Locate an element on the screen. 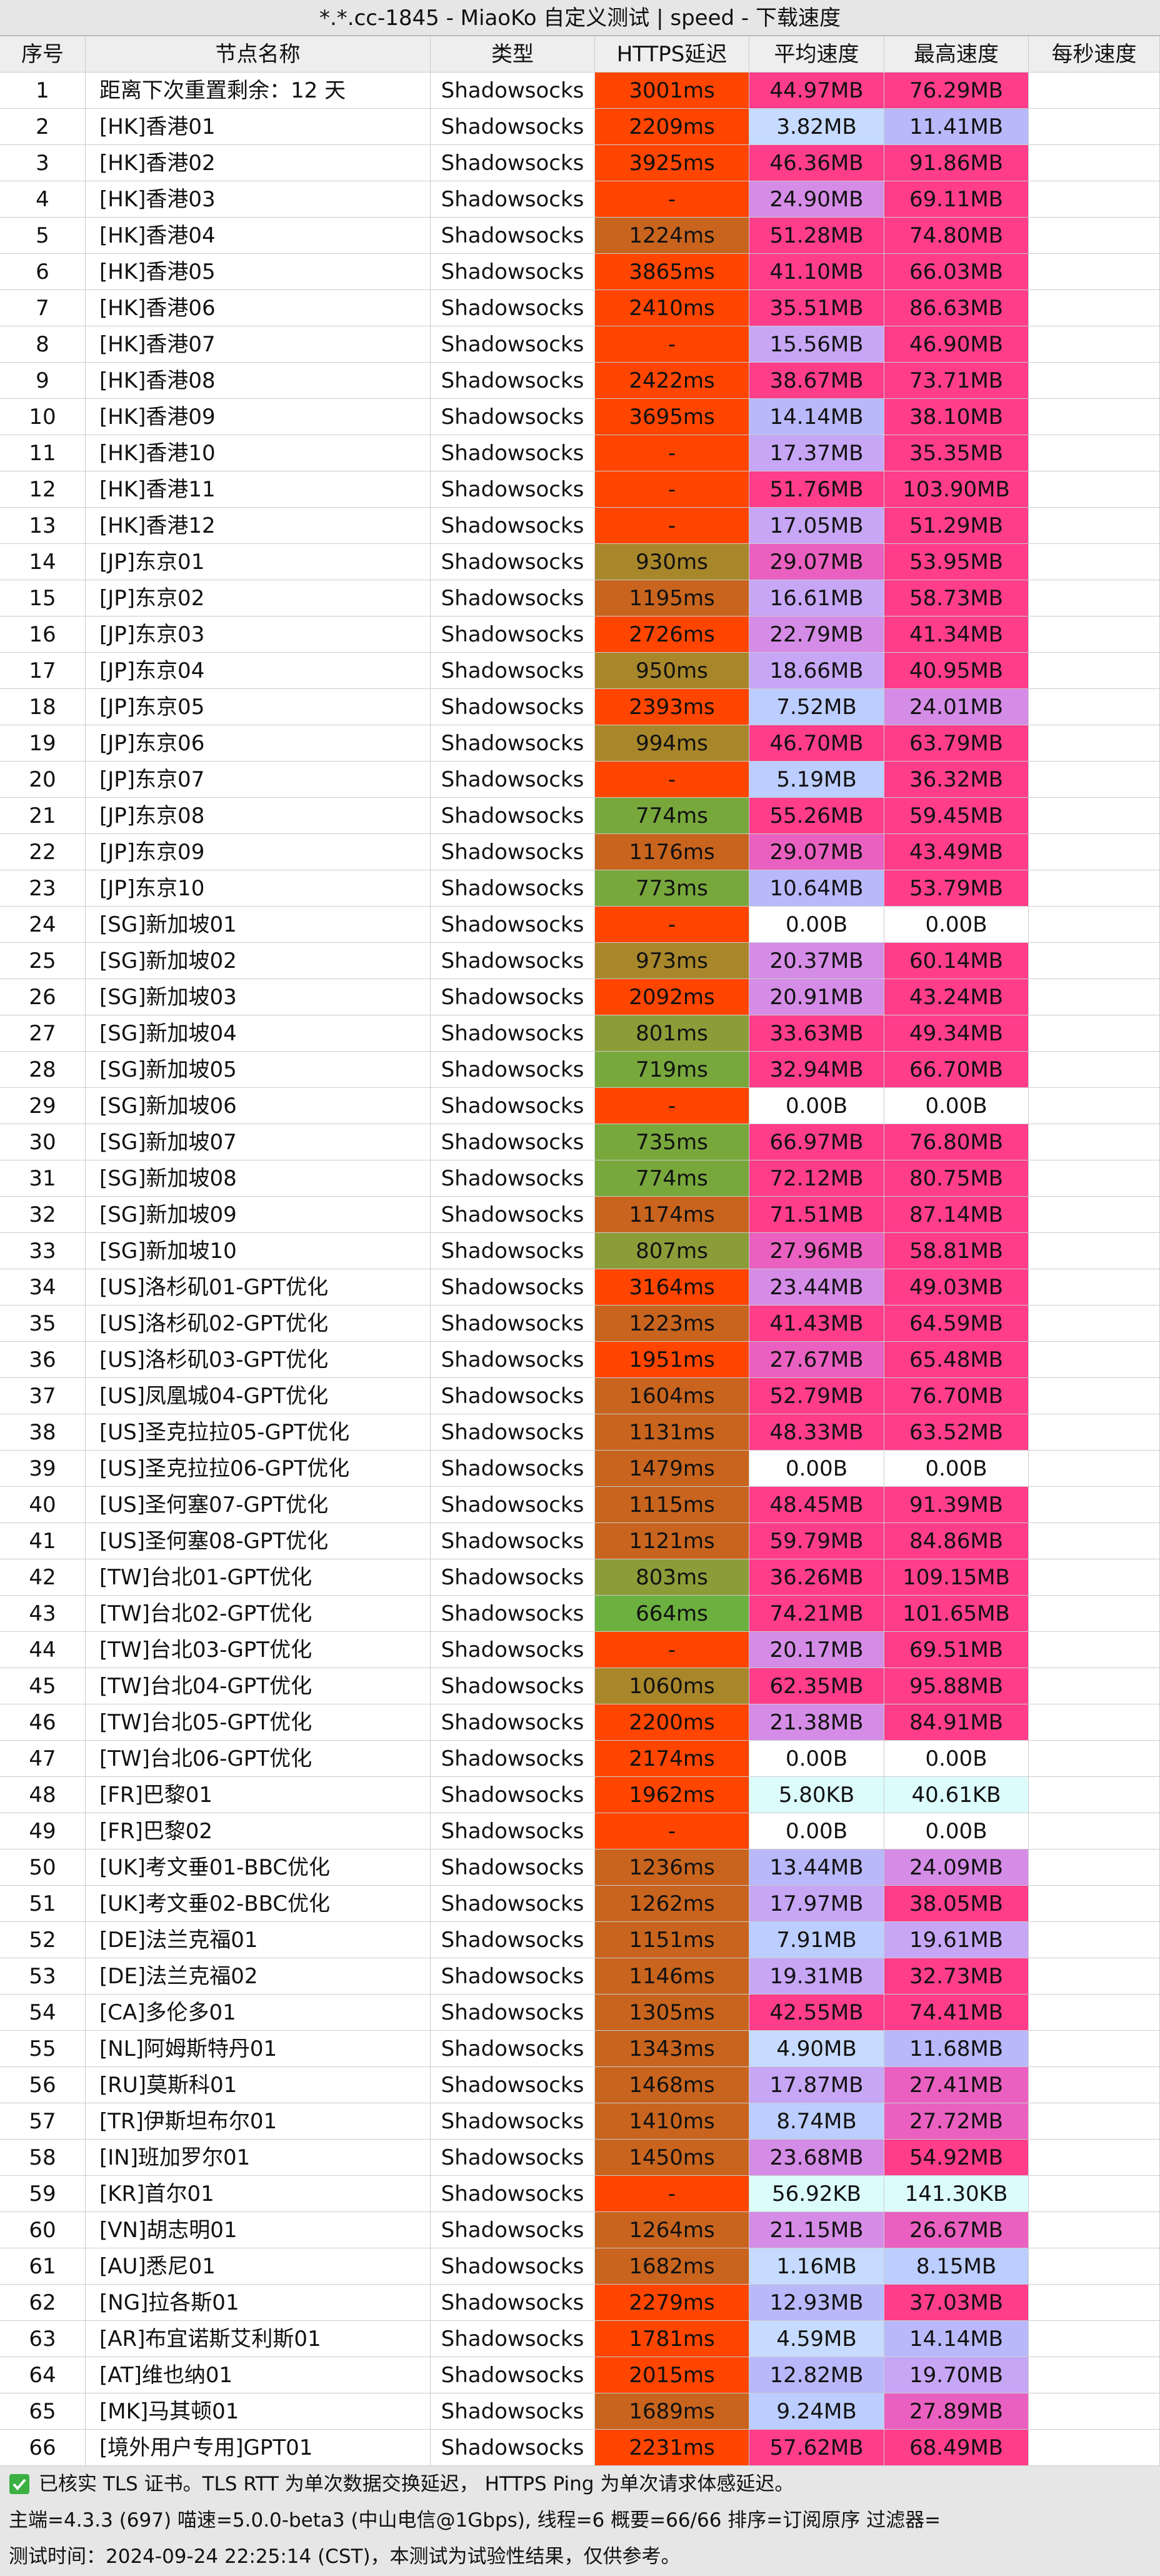 The image size is (1160, 2576). https-latency: 2422ms is located at coordinates (672, 381).